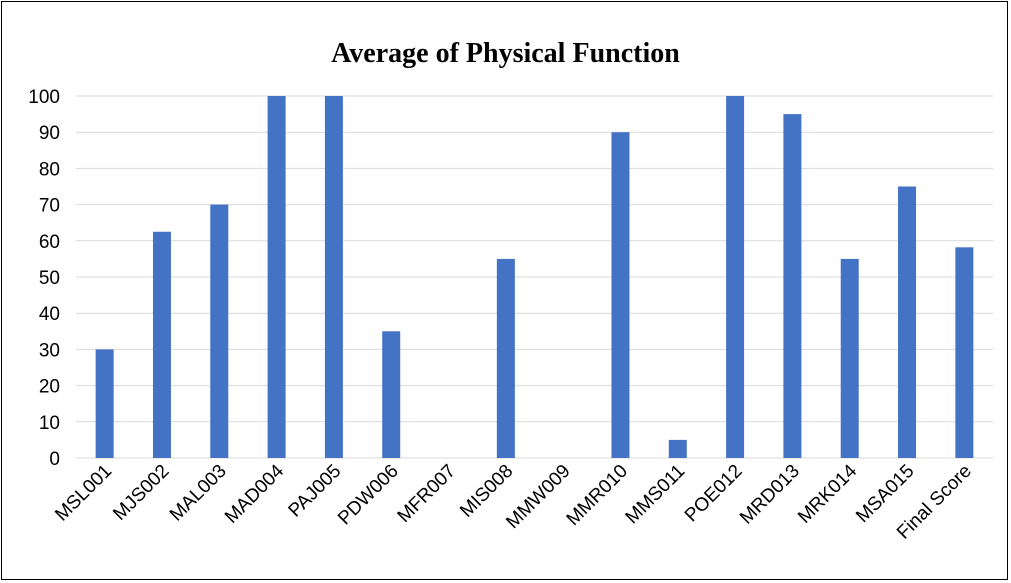 Image resolution: width=1011 pixels, height=583 pixels. I want to click on bar-mad004, so click(276, 277).